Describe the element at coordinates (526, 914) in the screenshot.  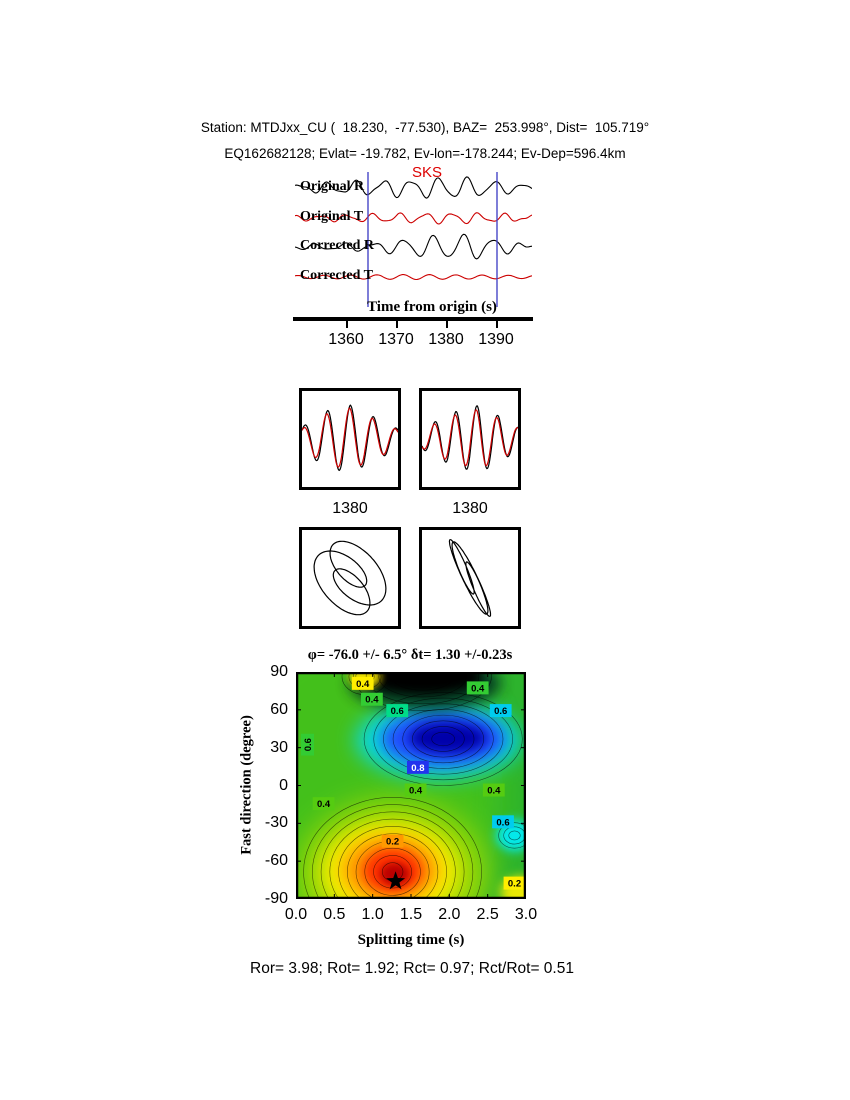
I see `xtick-3.0: 3.0` at that location.